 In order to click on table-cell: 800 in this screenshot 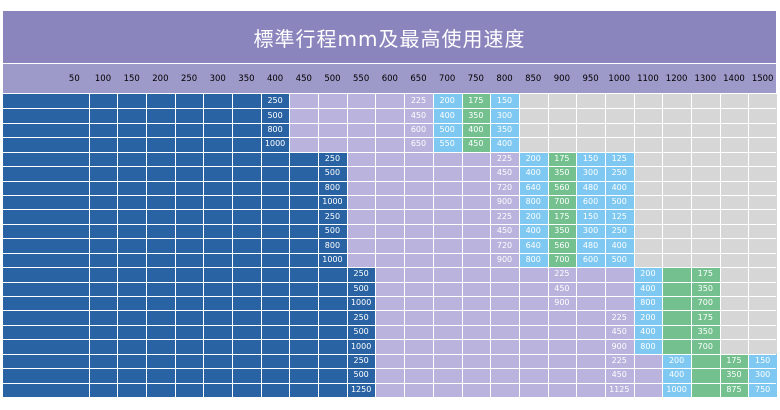, I will do `click(332, 187)`.